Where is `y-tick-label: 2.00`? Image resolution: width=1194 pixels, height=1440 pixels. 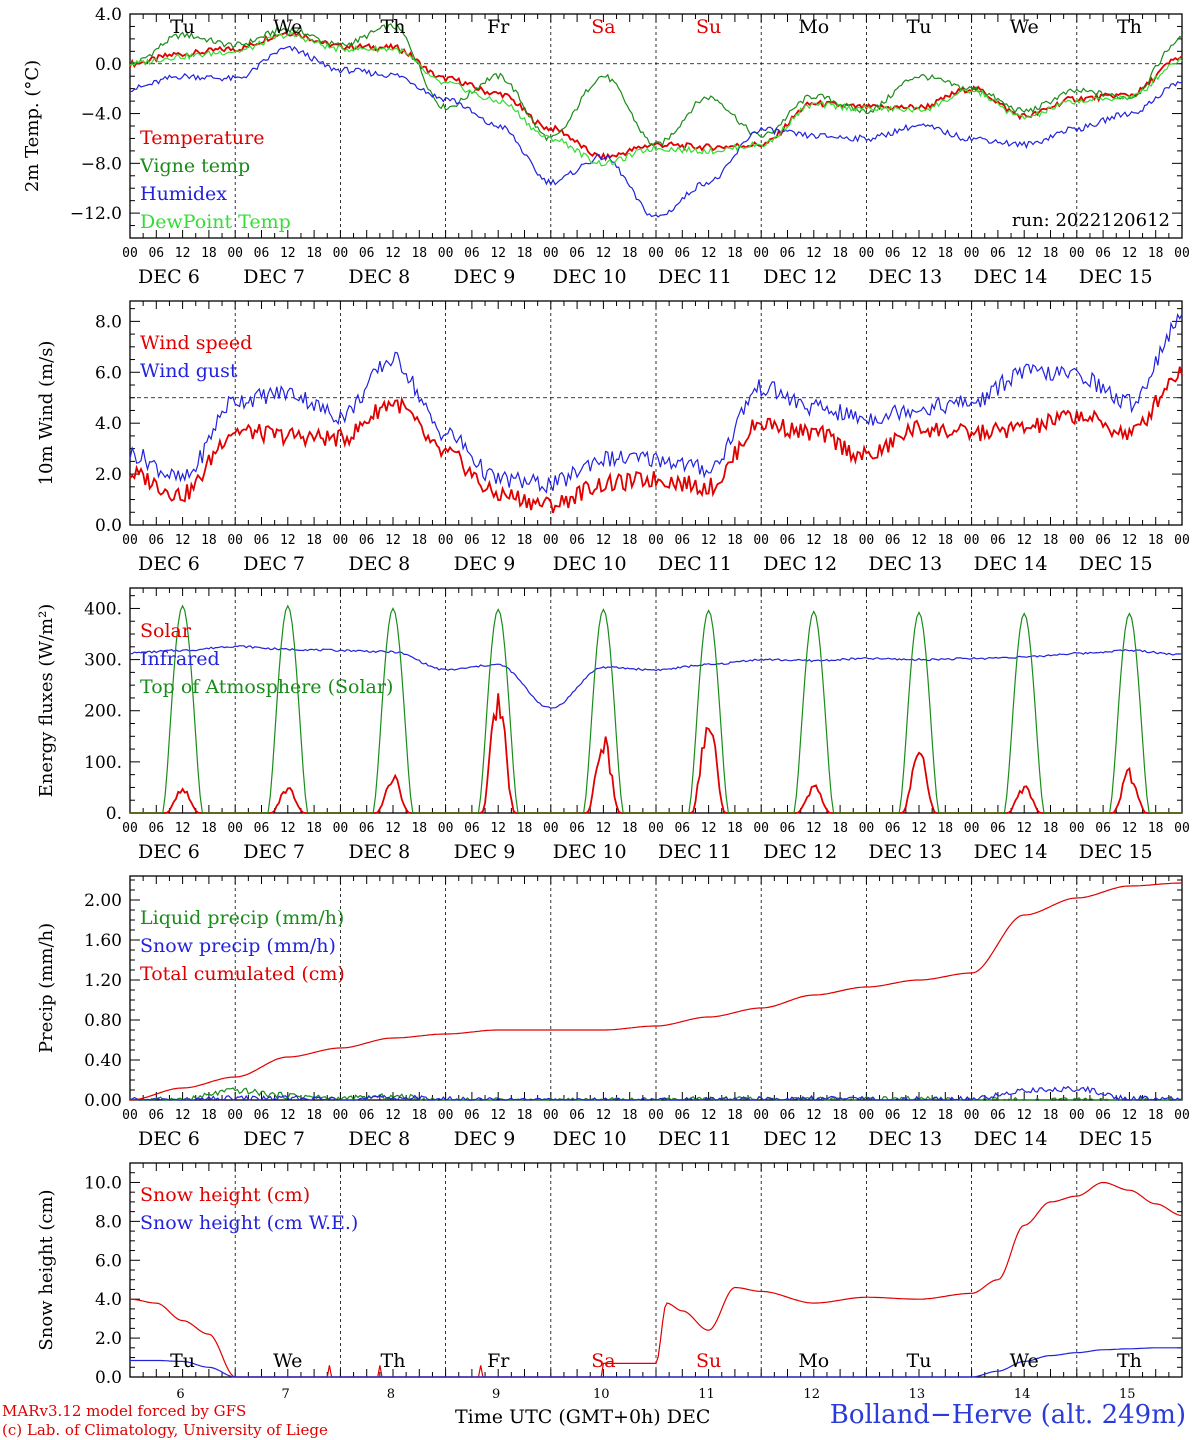
y-tick-label: 2.00 is located at coordinates (103, 901).